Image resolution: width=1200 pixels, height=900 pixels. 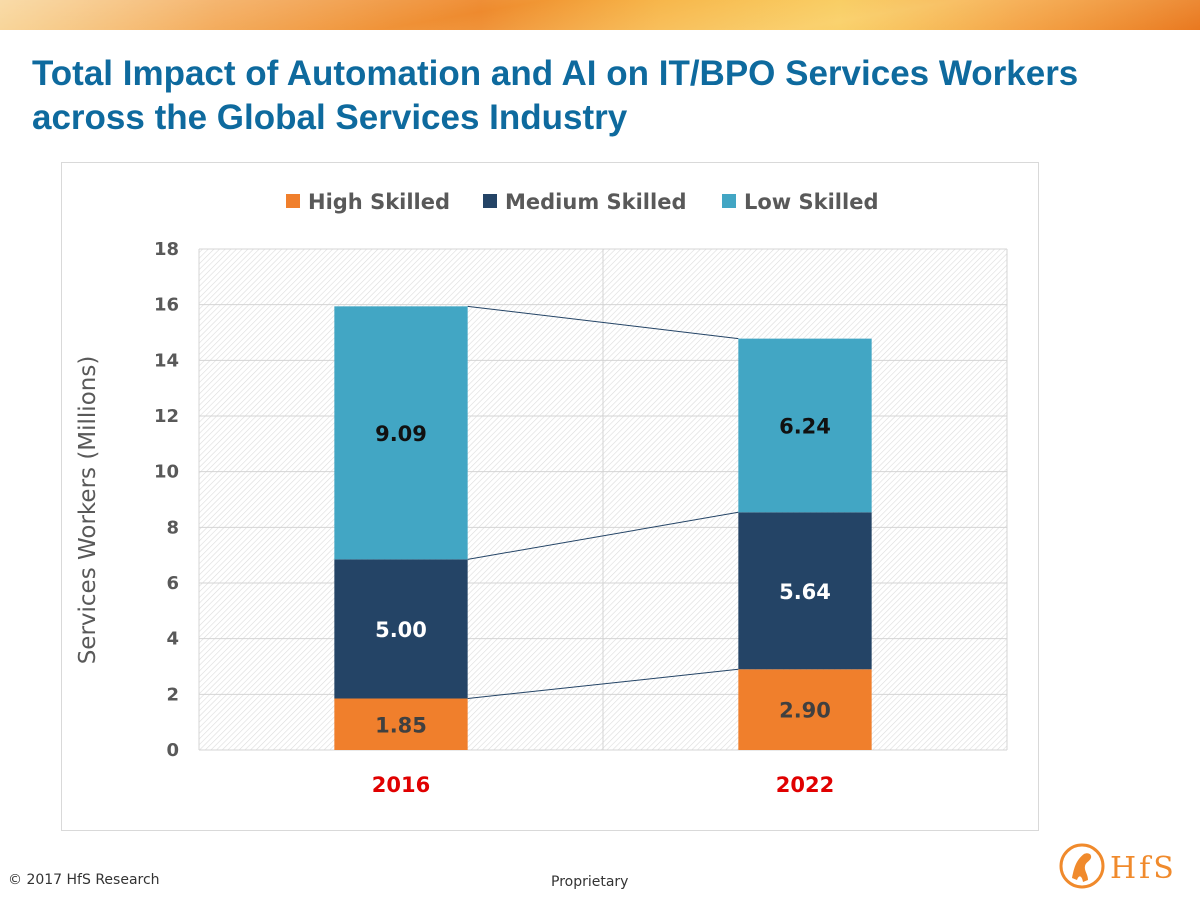 What do you see at coordinates (595, 202) in the screenshot?
I see `legend-label: Medium Skilled` at bounding box center [595, 202].